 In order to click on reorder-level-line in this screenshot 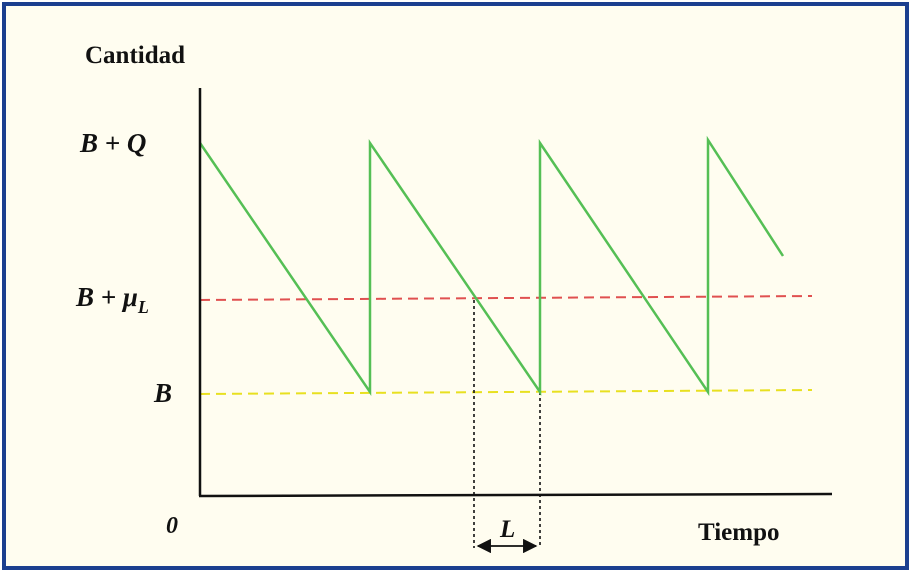, I will do `click(506, 298)`.